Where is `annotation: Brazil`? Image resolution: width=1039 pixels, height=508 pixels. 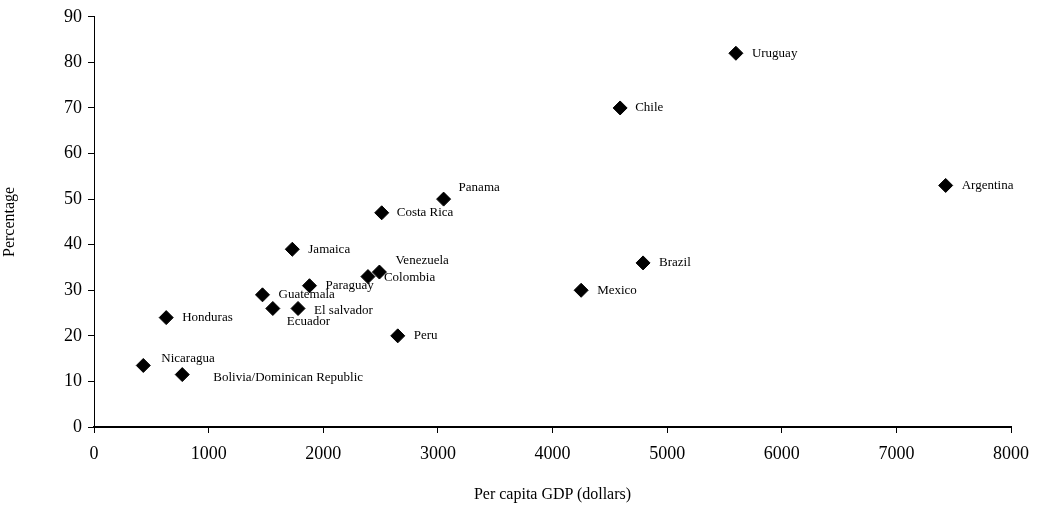 annotation: Brazil is located at coordinates (675, 262).